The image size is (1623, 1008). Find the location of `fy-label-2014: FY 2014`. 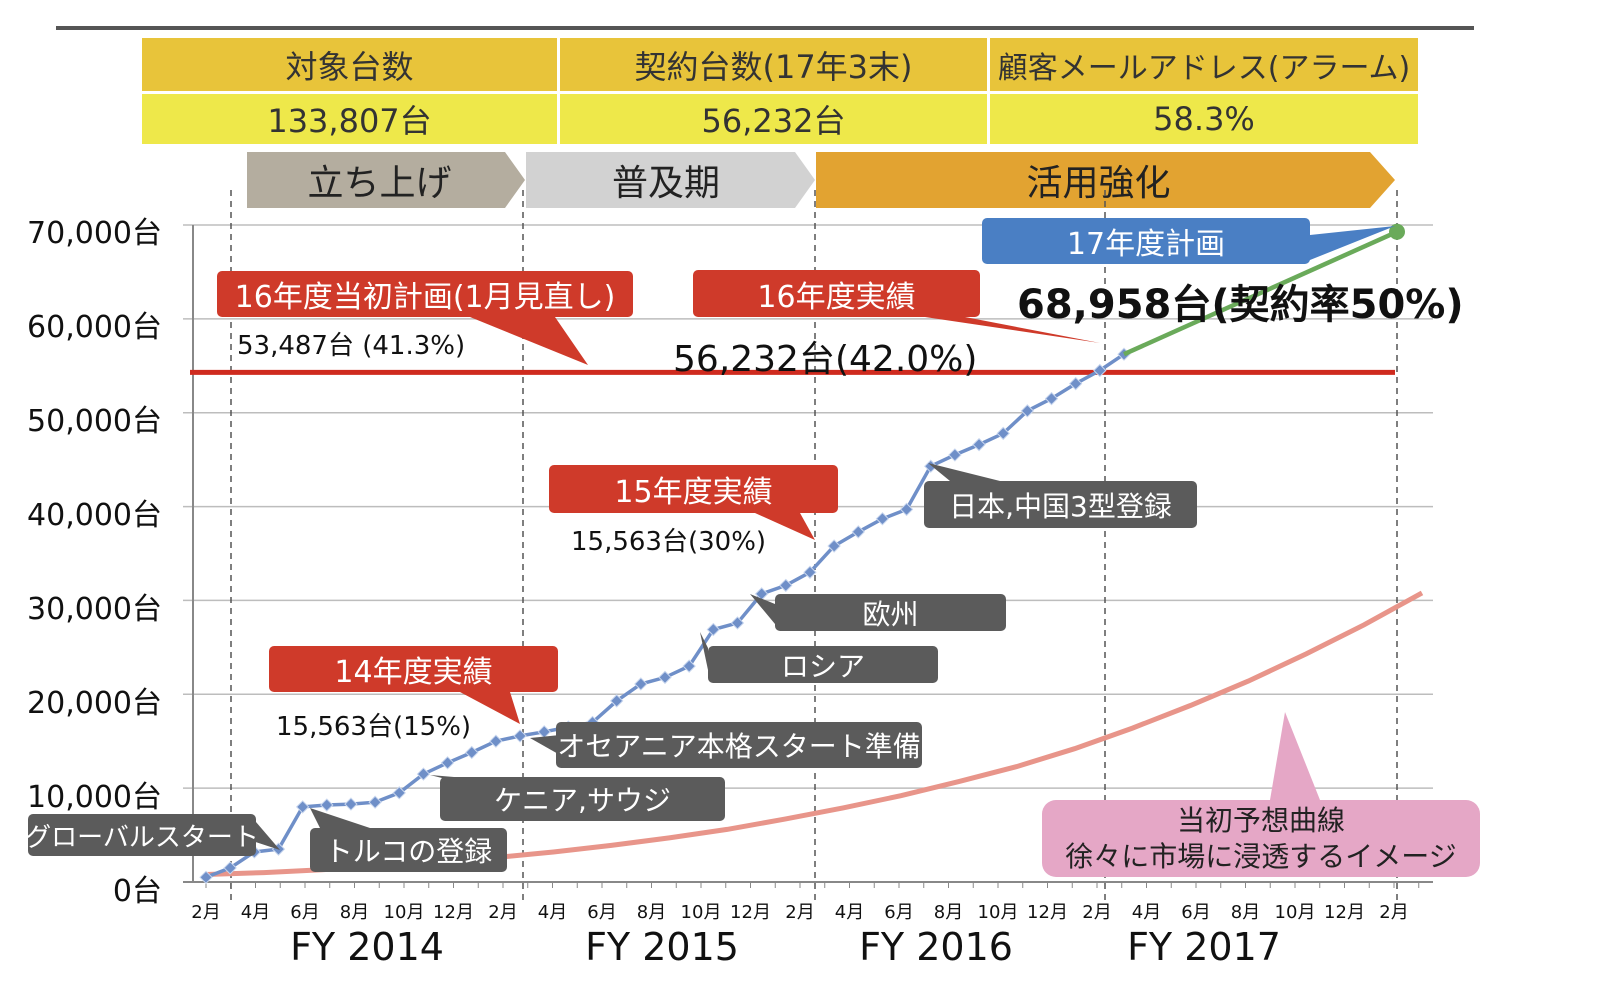

fy-label-2014: FY 2014 is located at coordinates (367, 947).